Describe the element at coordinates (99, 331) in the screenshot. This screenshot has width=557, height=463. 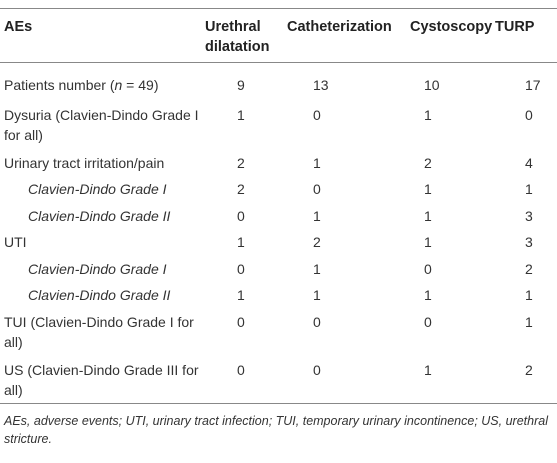
I see `row-label: TUI (Clavien-Dindo Grade I for all)` at that location.